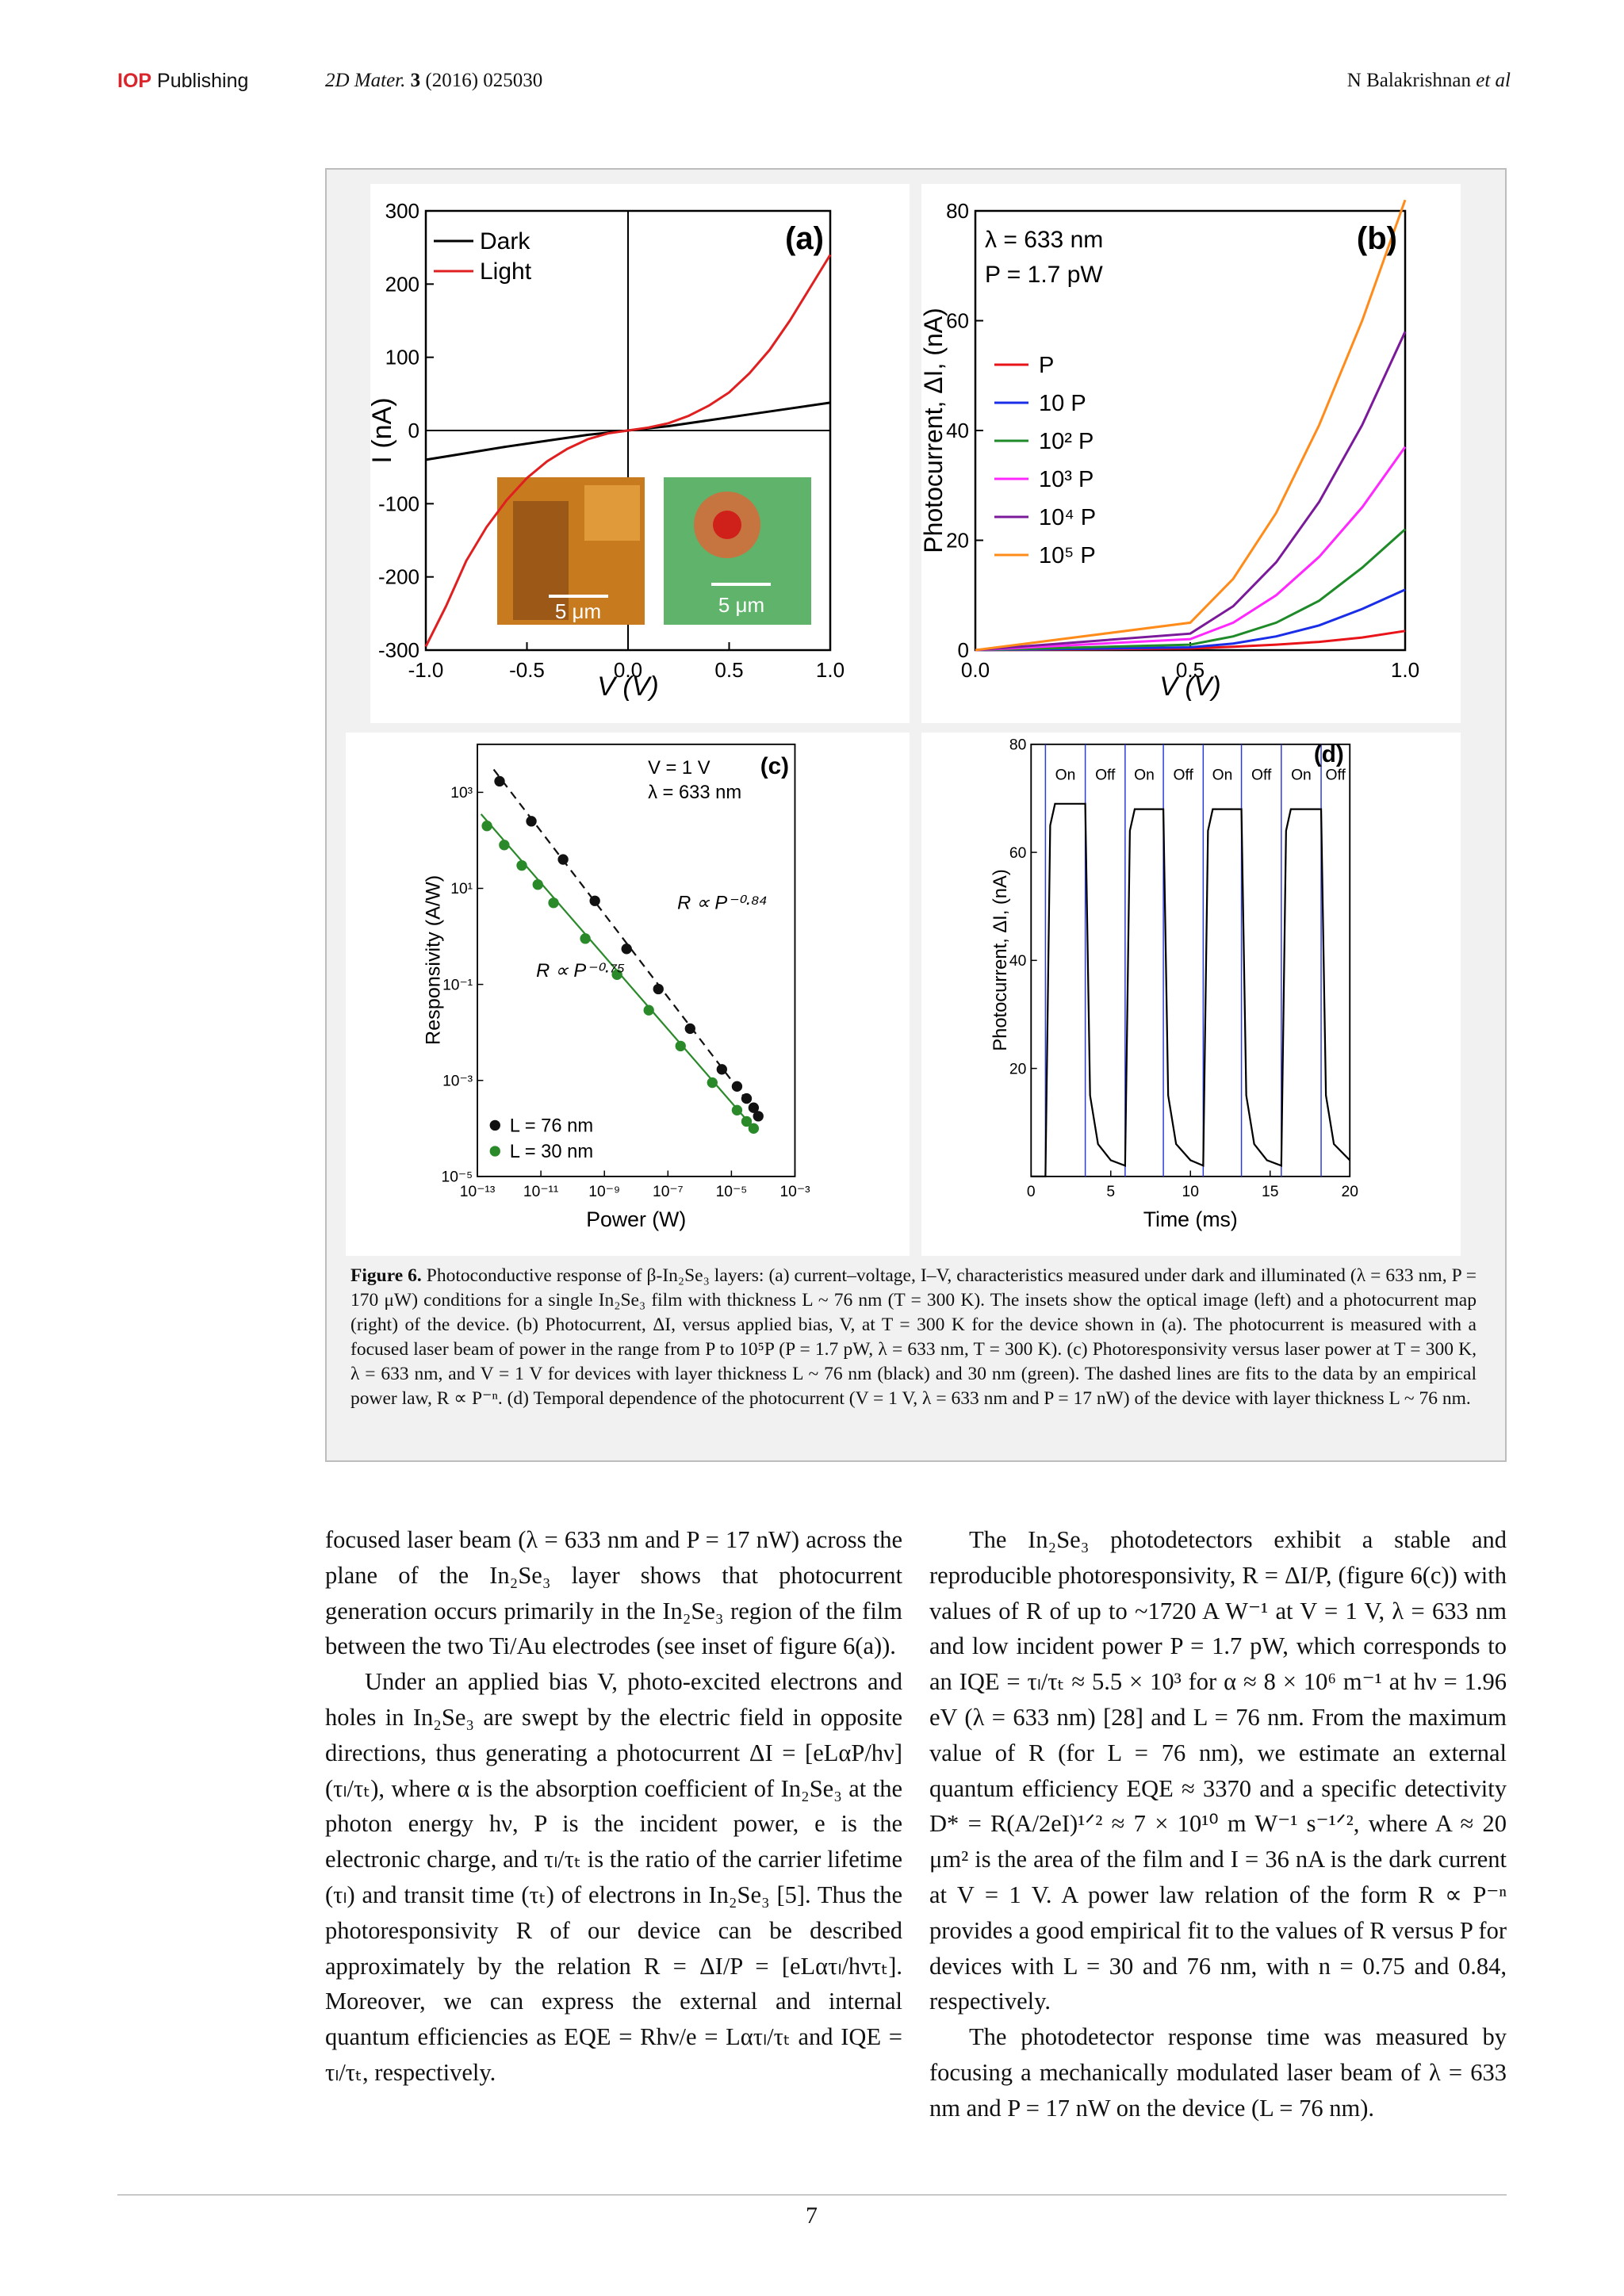 The width and height of the screenshot is (1624, 2296). I want to click on legend-label: 10 P, so click(1062, 404).